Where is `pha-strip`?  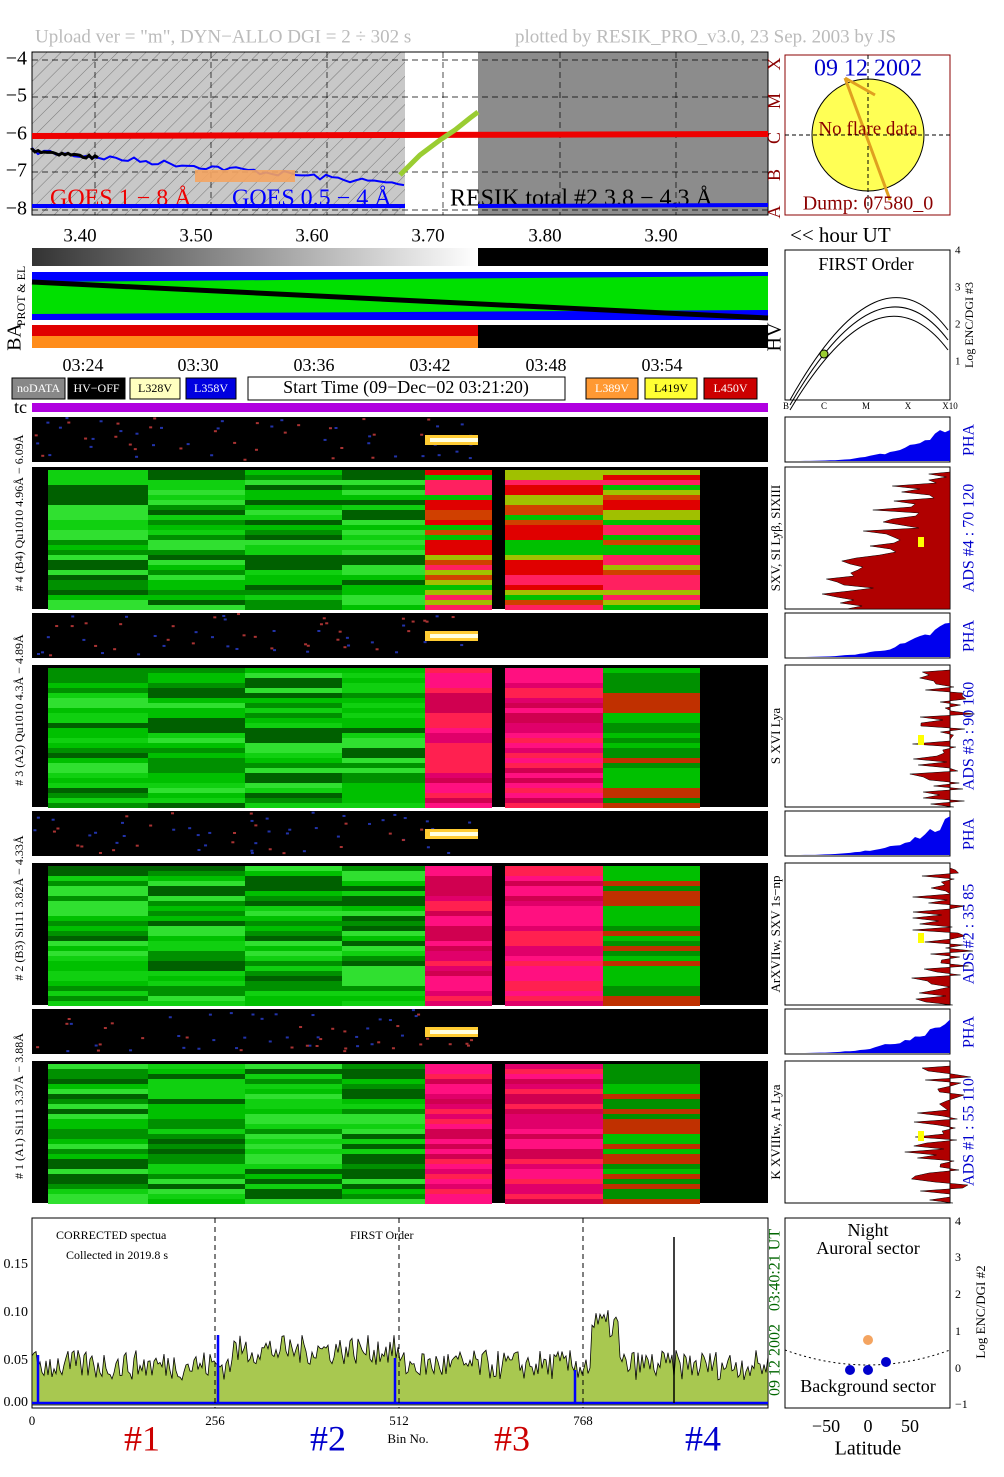 pha-strip is located at coordinates (400, 439).